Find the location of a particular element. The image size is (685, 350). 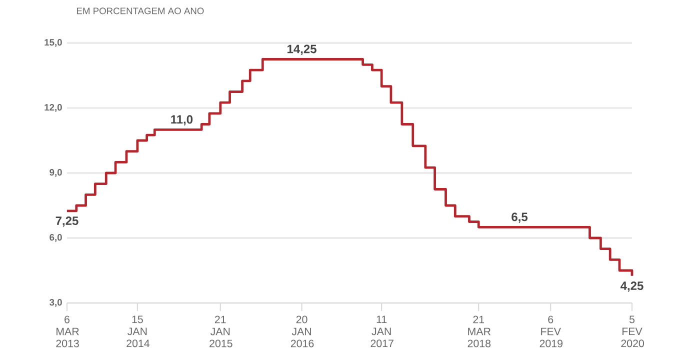

annotation: 14,25 is located at coordinates (302, 49).